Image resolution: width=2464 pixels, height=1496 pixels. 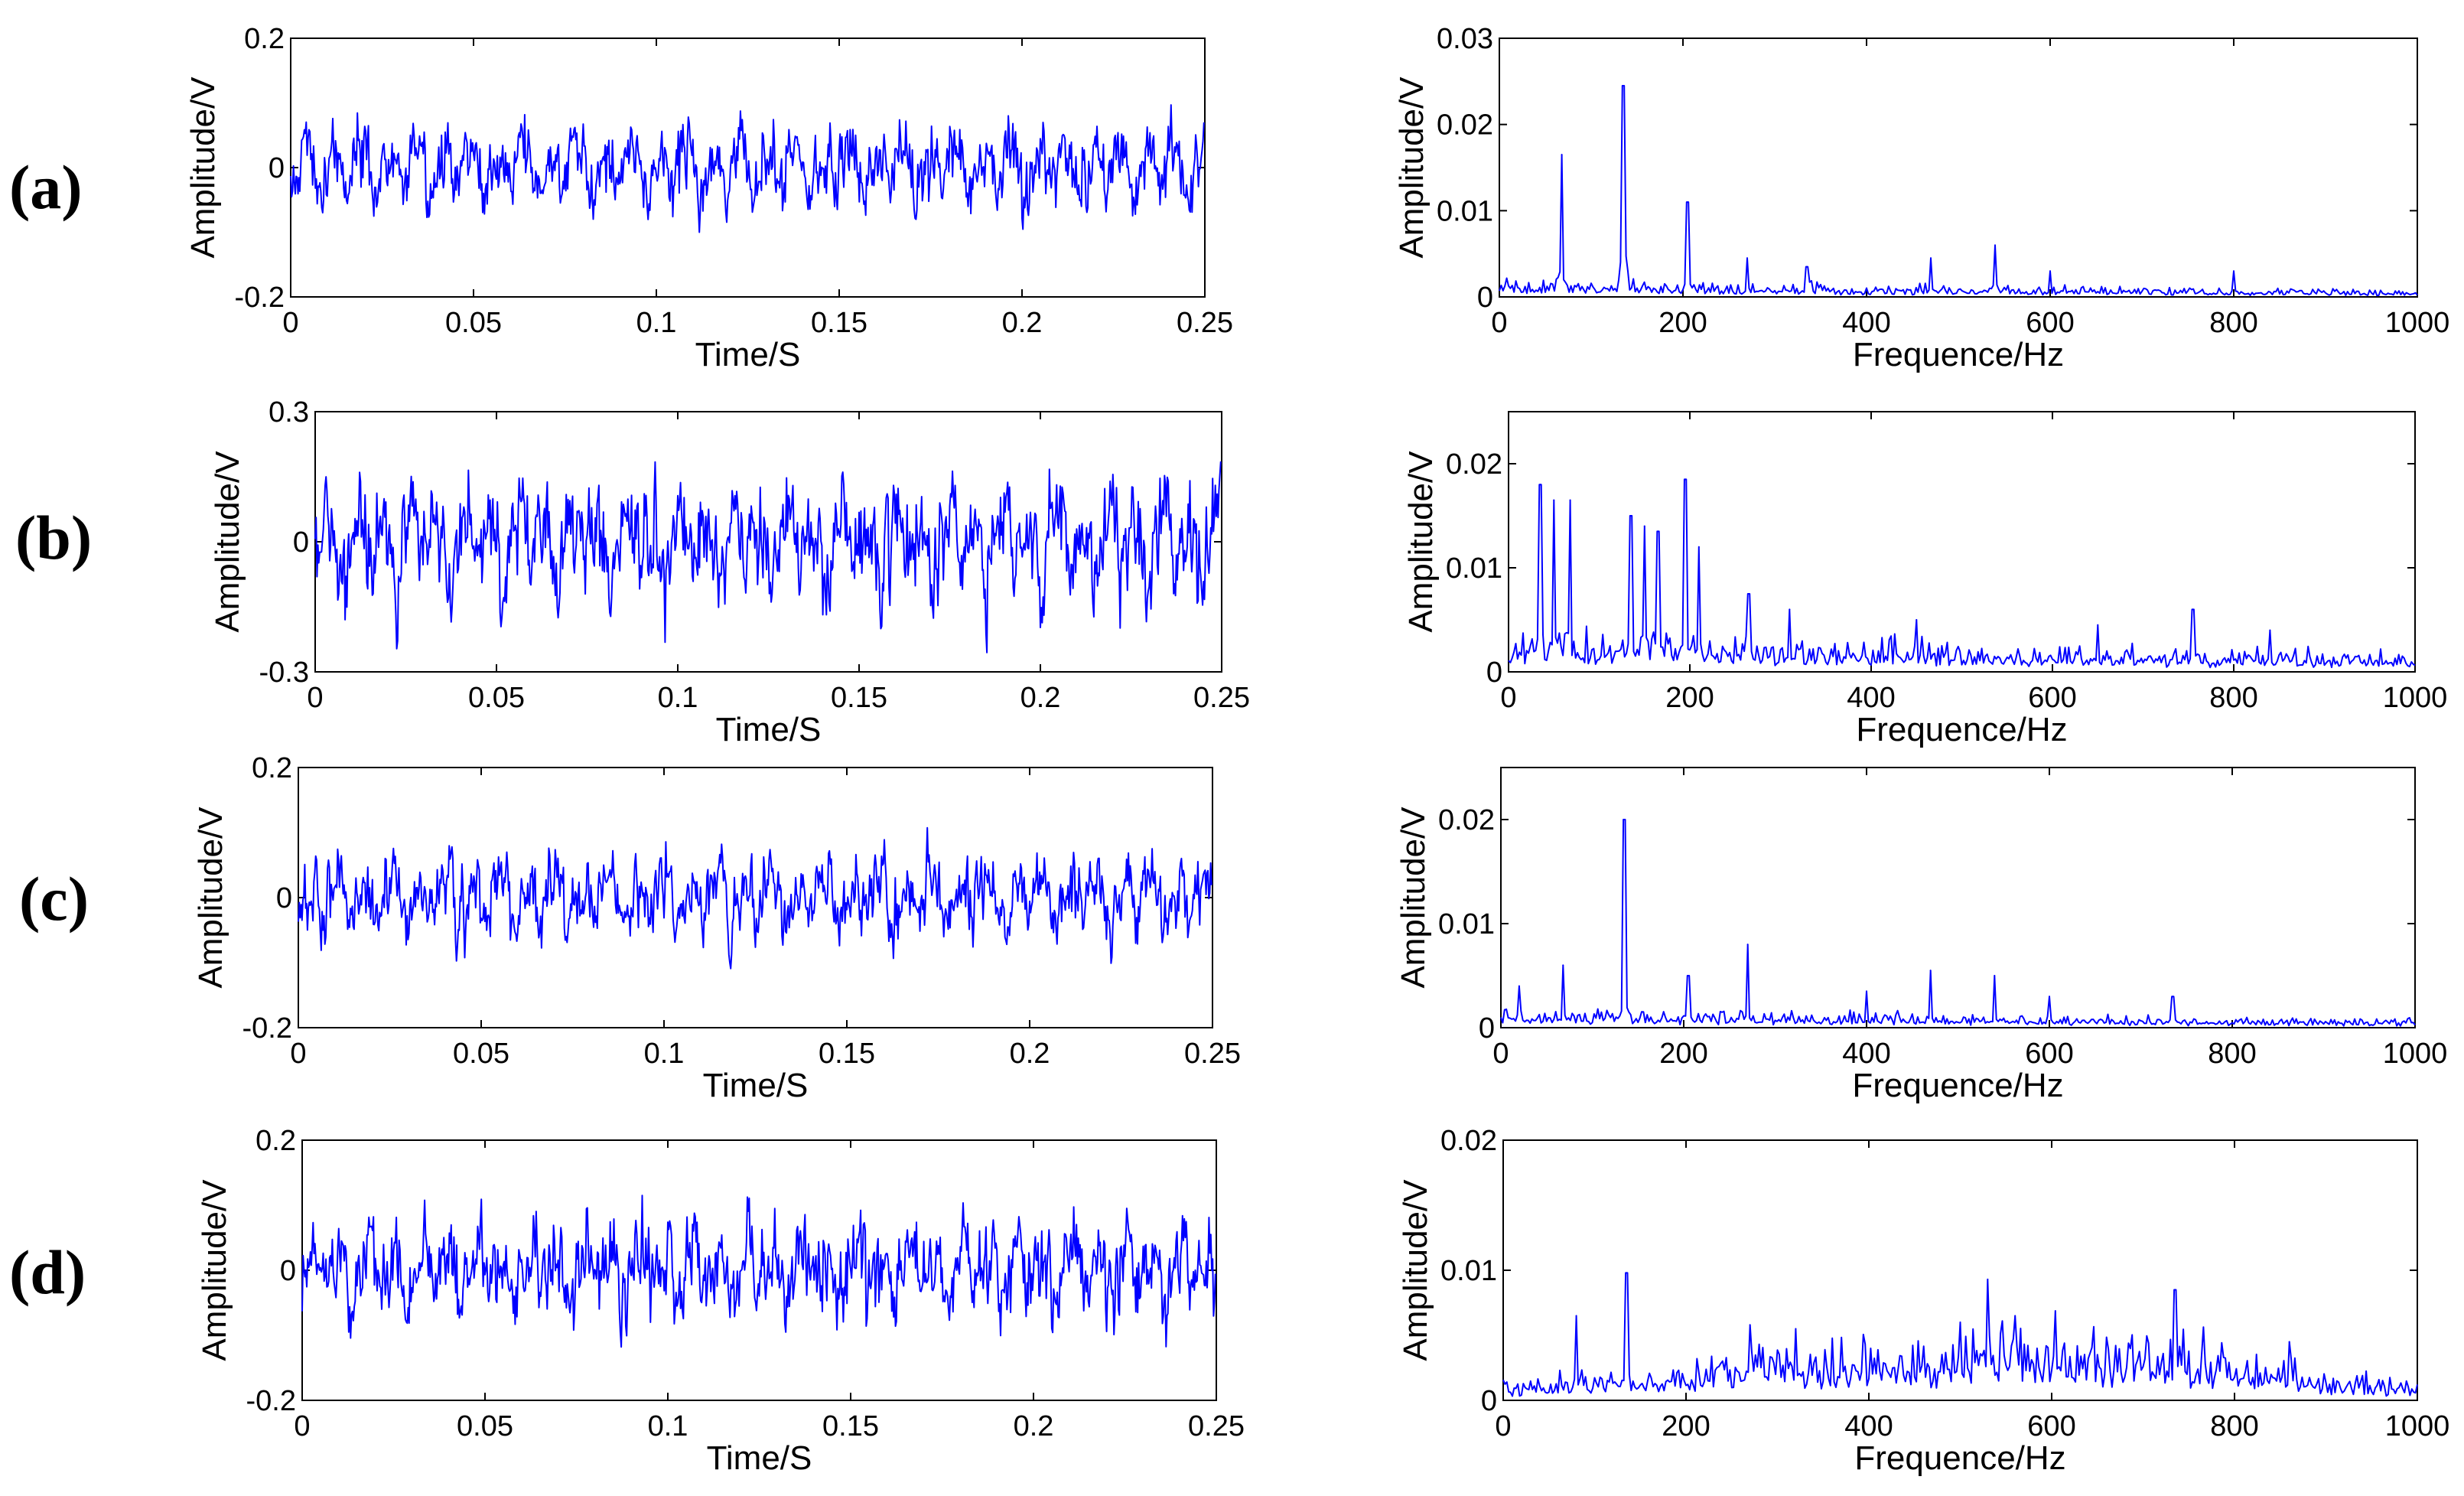 I want to click on time-y-tick-label: -0.2, so click(x=267, y=1028).